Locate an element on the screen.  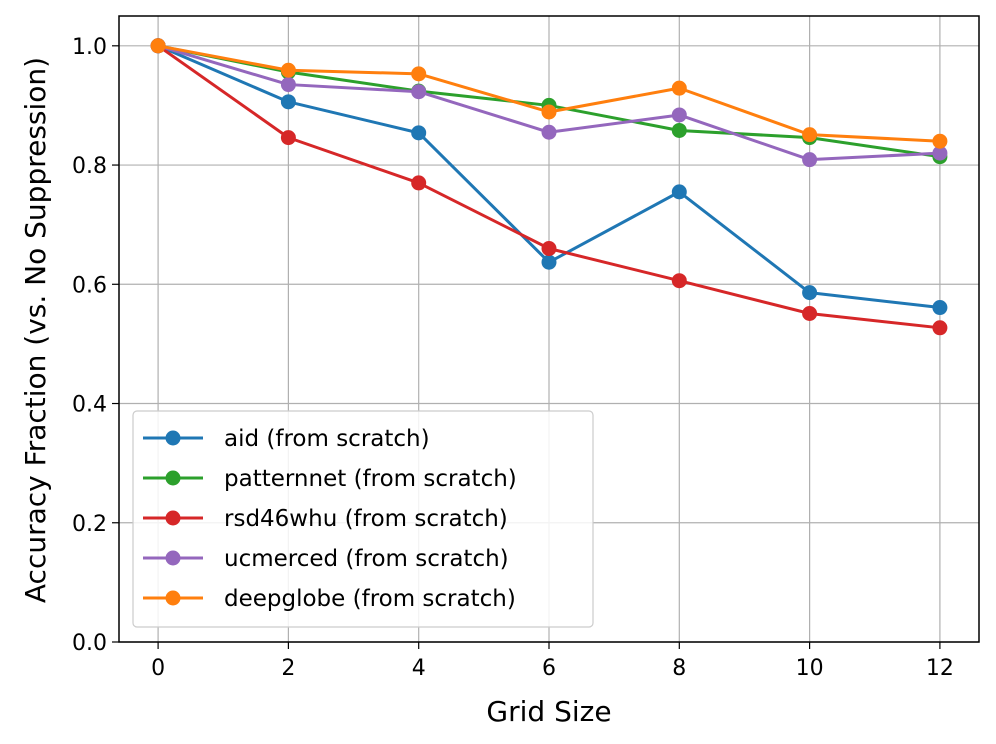
x-tick-label: 10 is located at coordinates (810, 668).